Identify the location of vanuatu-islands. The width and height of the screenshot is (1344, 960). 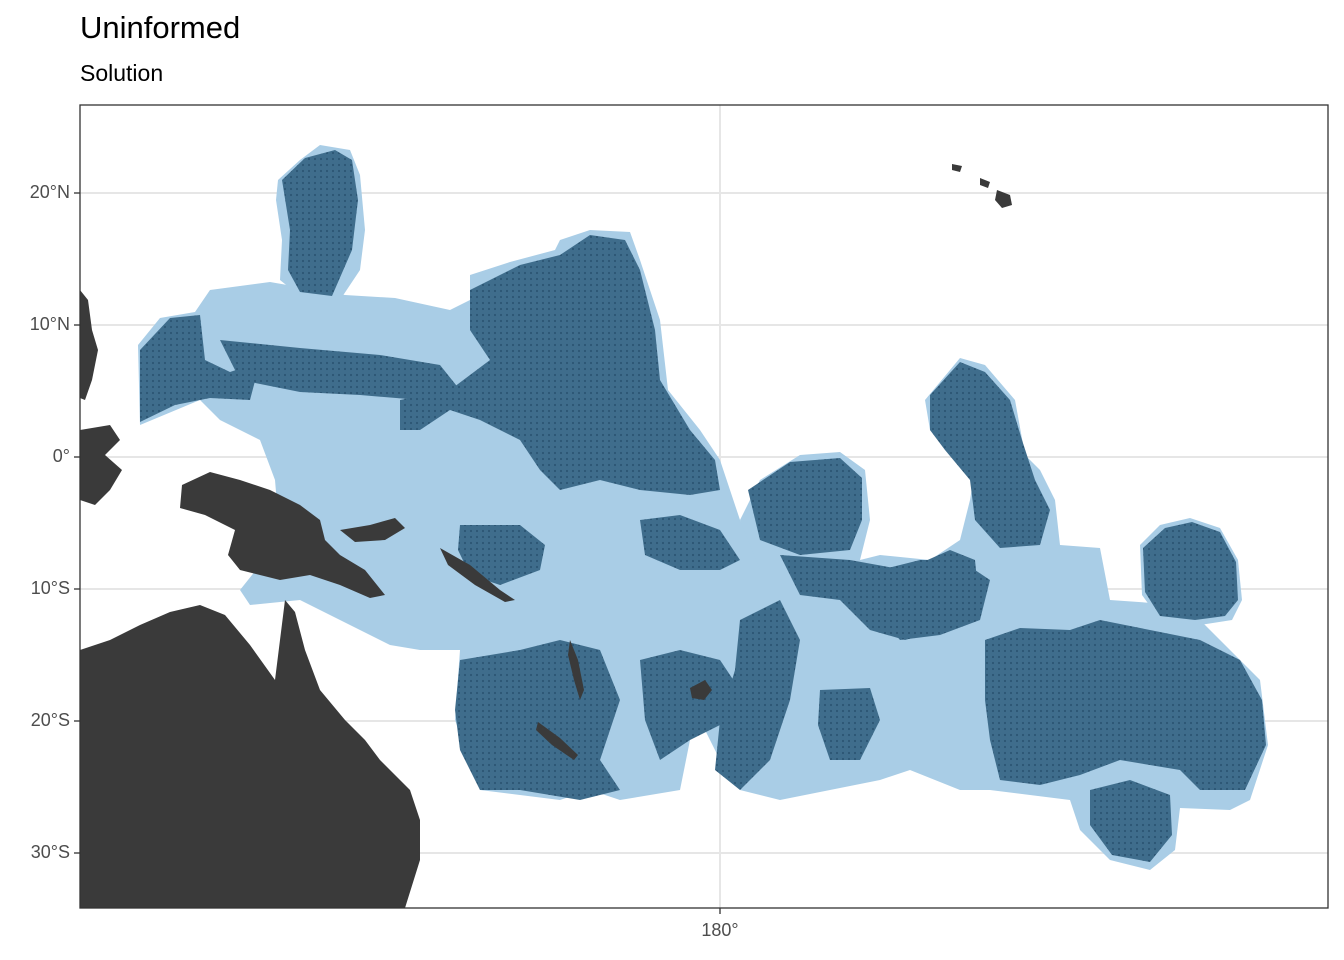
(576, 670).